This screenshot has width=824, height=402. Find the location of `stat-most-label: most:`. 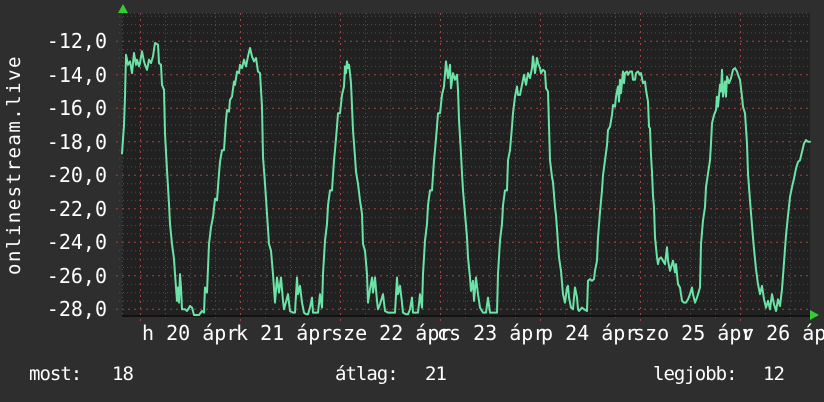

stat-most-label: most: is located at coordinates (55, 374).